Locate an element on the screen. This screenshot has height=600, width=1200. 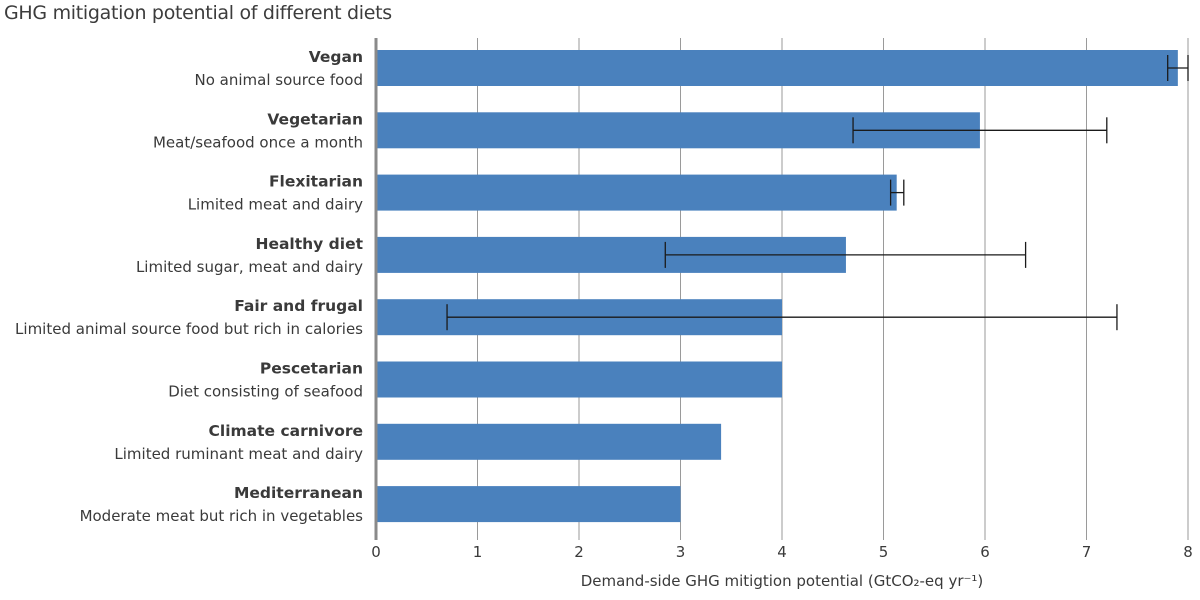
category-description: No animal source food is located at coordinates (278, 80).